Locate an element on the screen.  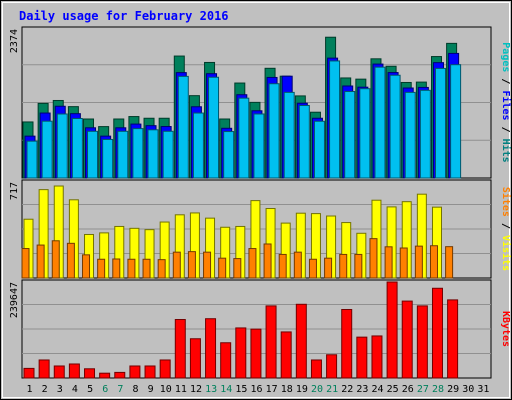
x-tick-label: 11 is located at coordinates (181, 389).